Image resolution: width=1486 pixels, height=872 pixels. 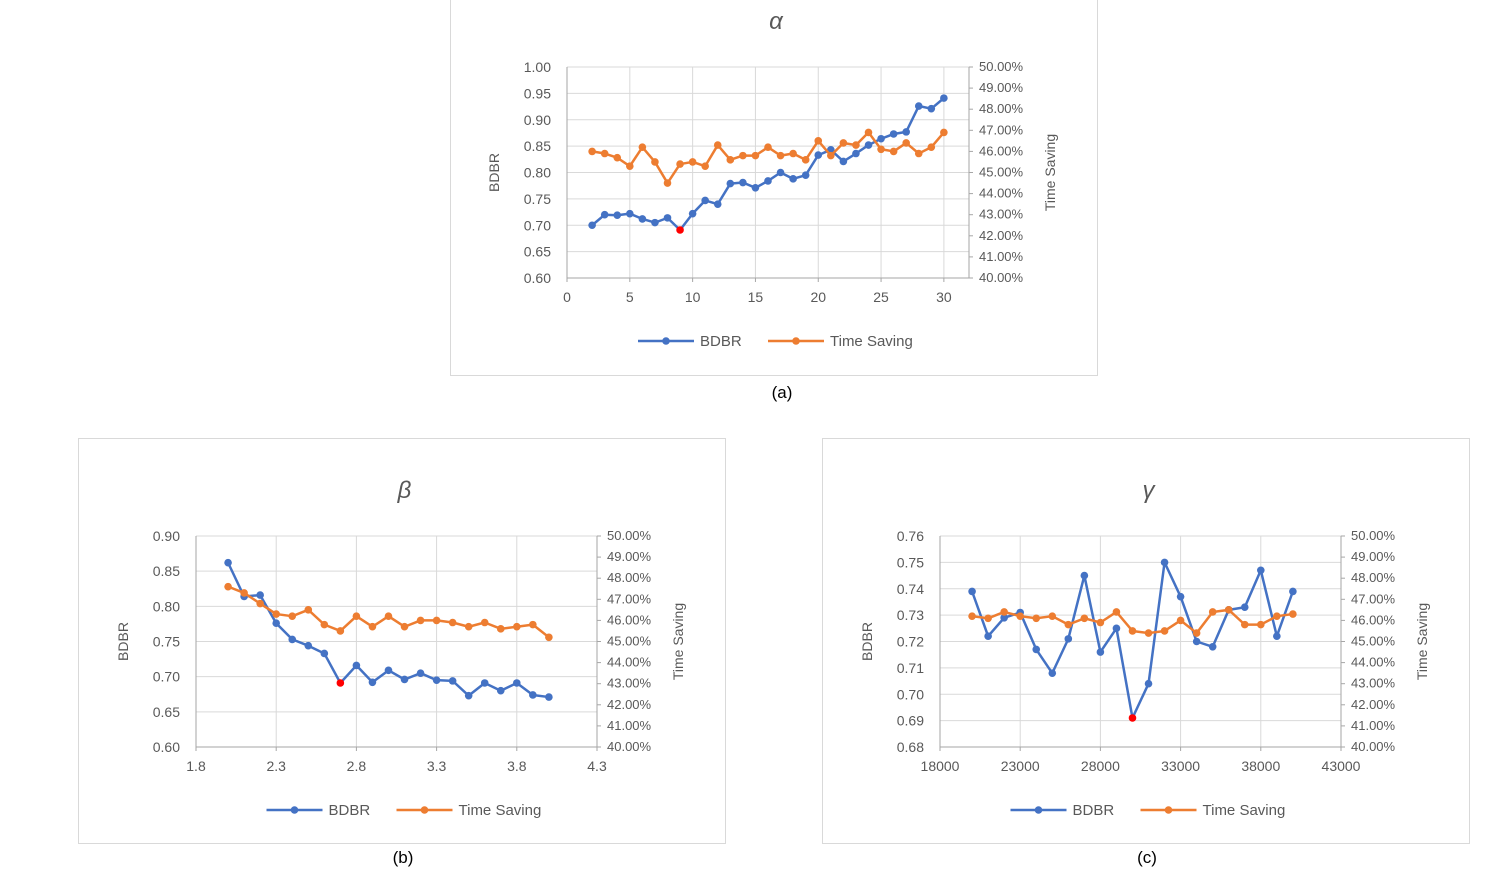 What do you see at coordinates (630, 297) in the screenshot?
I see `x-tick-label: 5` at bounding box center [630, 297].